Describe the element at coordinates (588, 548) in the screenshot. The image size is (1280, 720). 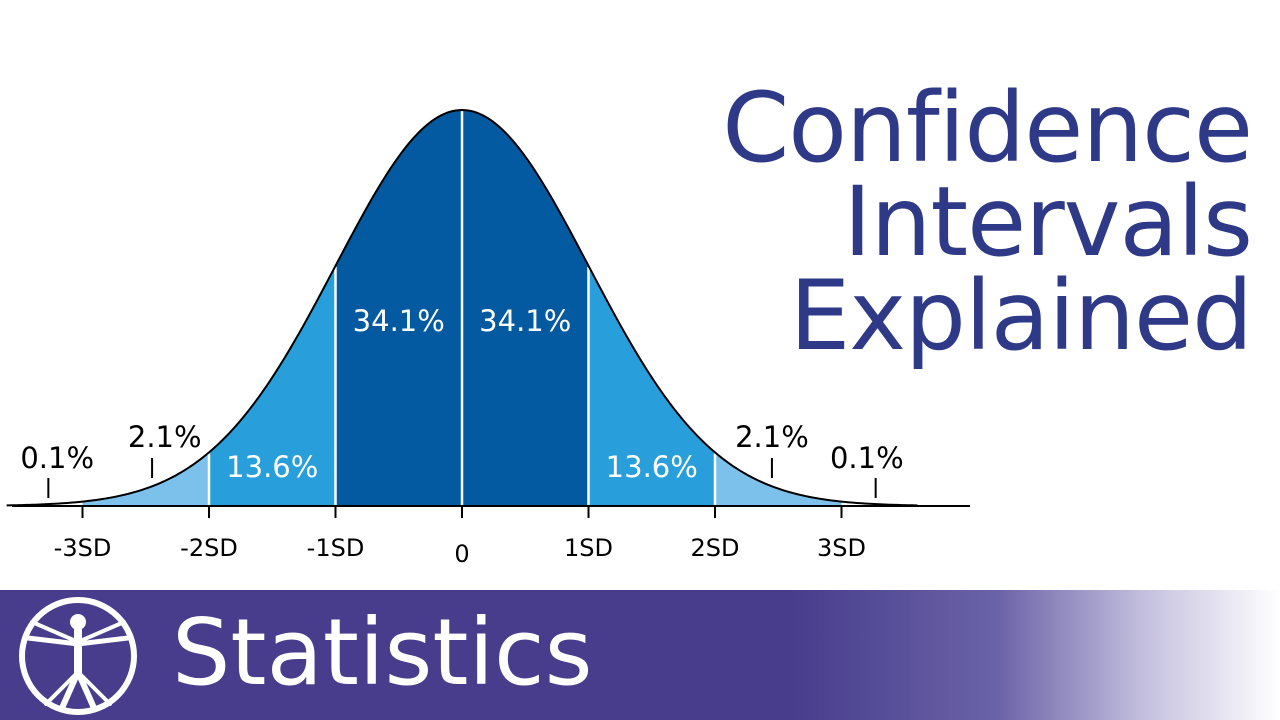
I see `x-tick-label: 1SD` at that location.